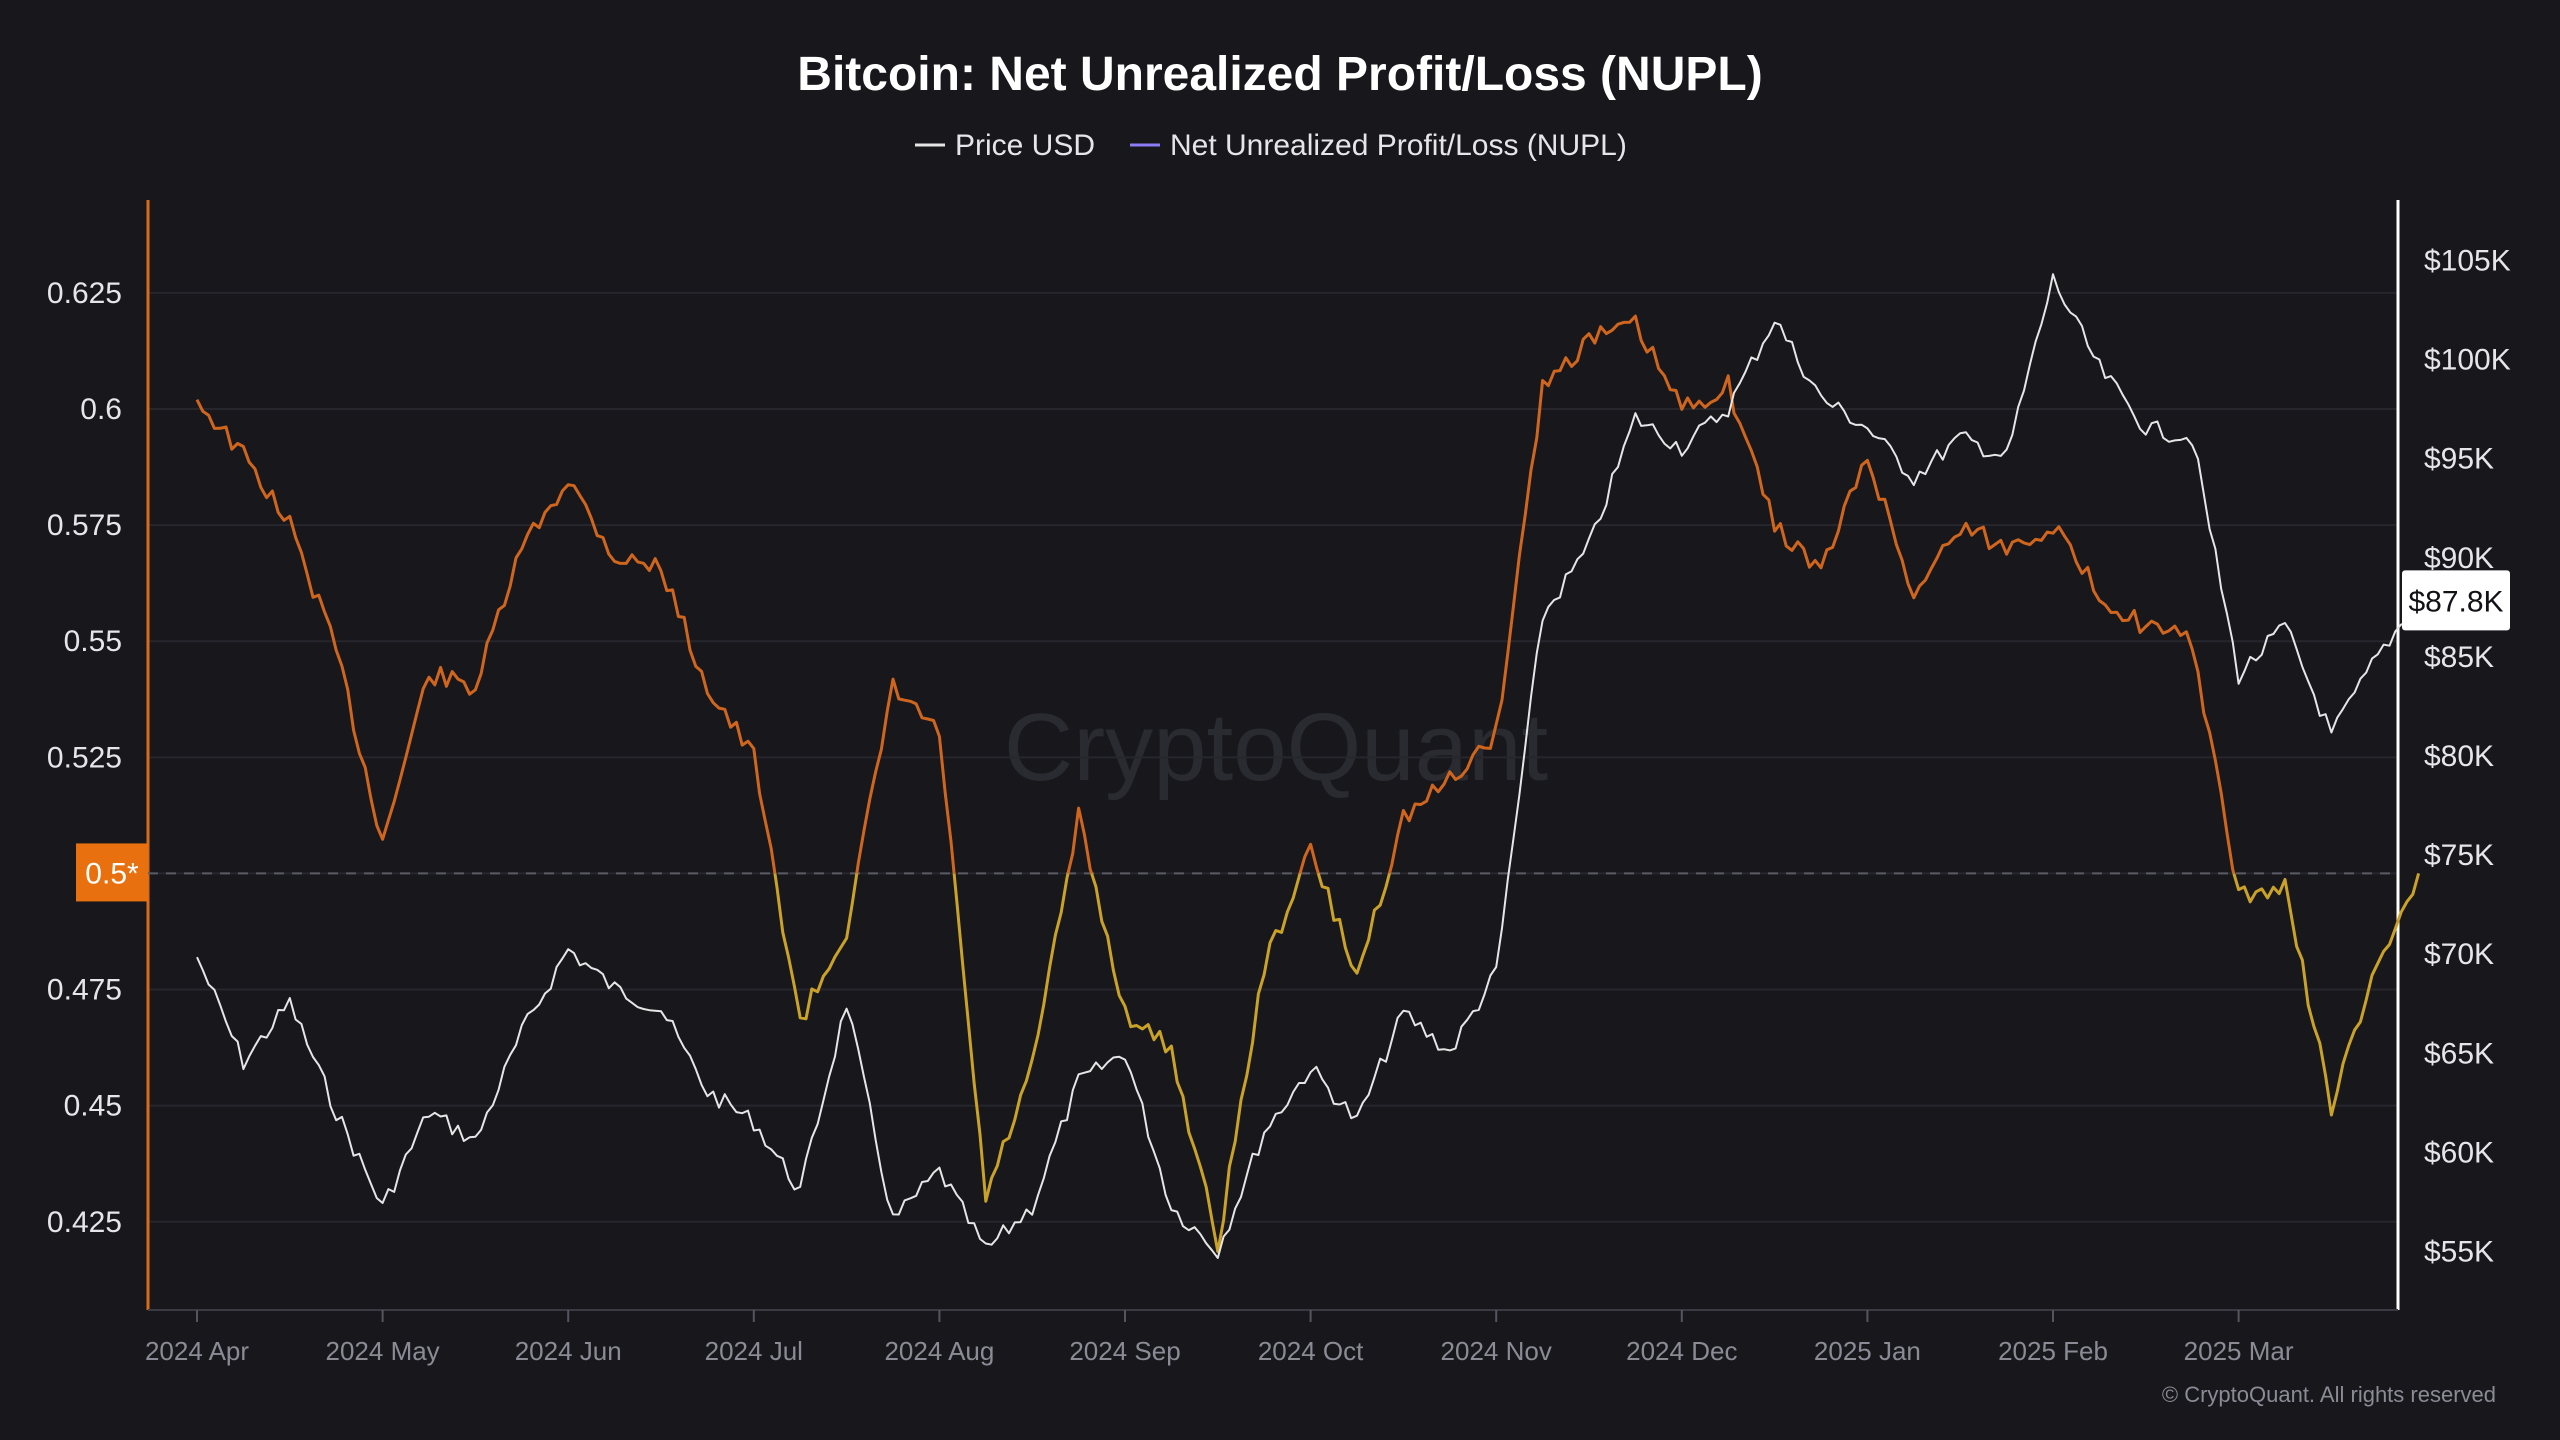 This screenshot has height=1440, width=2560. I want to click on y-right-tick-label-7: $90K, so click(2459, 558).